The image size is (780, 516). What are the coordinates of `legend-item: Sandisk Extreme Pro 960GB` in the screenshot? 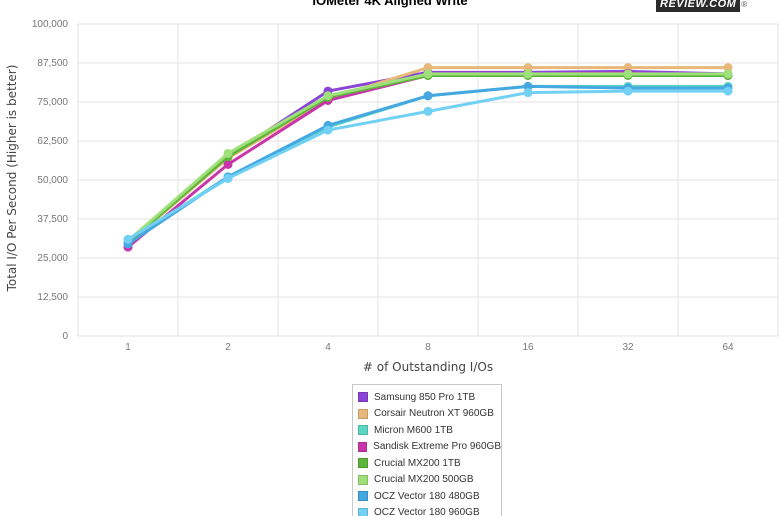 It's located at (429, 447).